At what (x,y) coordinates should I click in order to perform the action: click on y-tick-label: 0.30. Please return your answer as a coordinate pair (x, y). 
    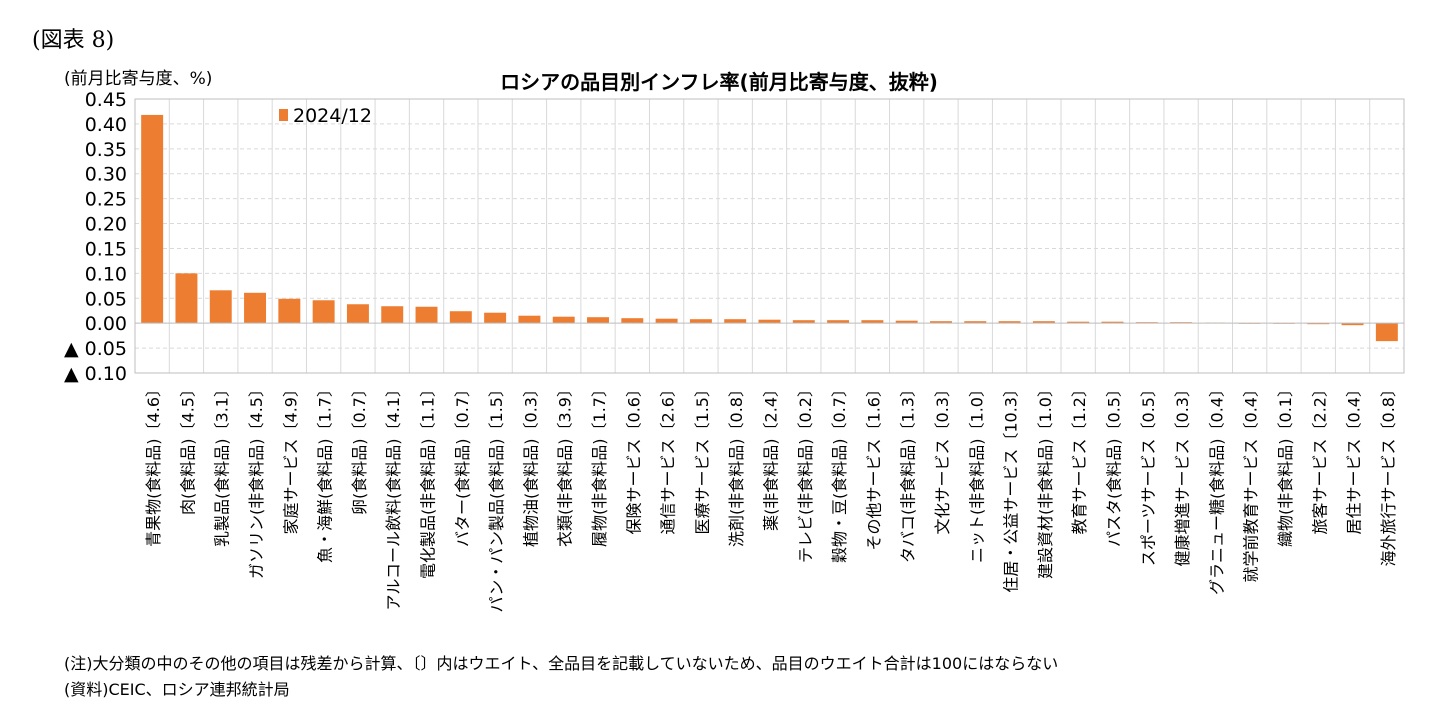
    Looking at the image, I should click on (106, 175).